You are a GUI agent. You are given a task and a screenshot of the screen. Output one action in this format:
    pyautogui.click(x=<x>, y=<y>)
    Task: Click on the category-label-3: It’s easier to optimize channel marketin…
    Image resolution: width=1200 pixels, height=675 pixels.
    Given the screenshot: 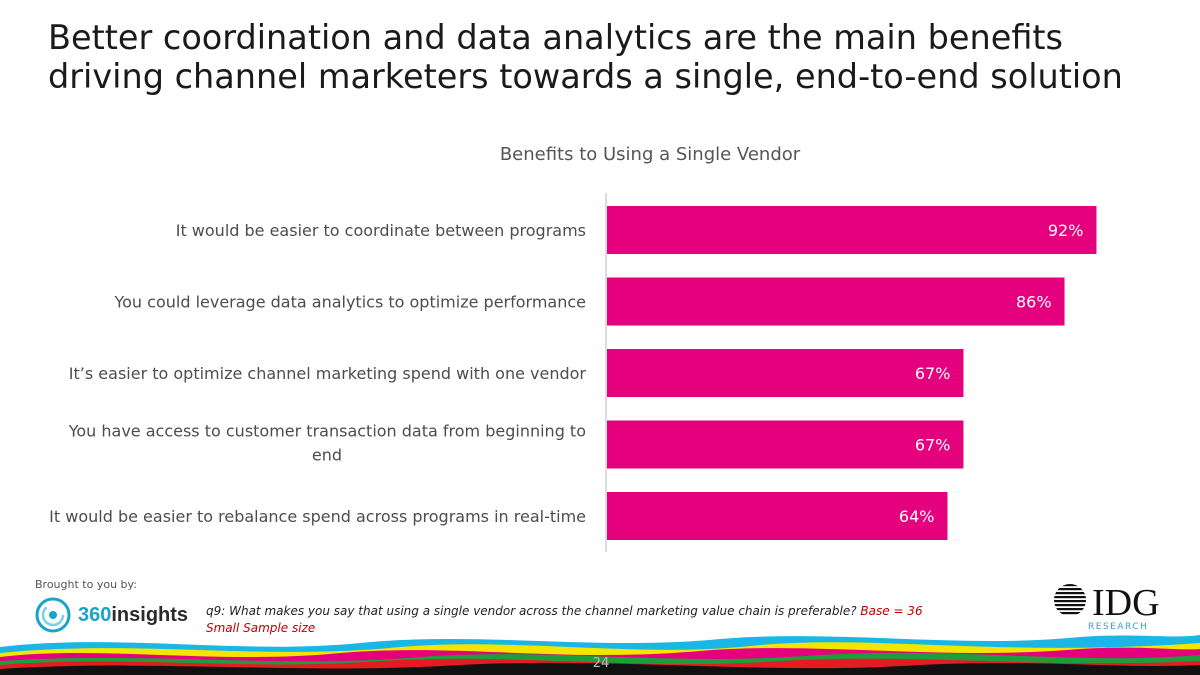 What is the action you would take?
    pyautogui.click(x=328, y=373)
    